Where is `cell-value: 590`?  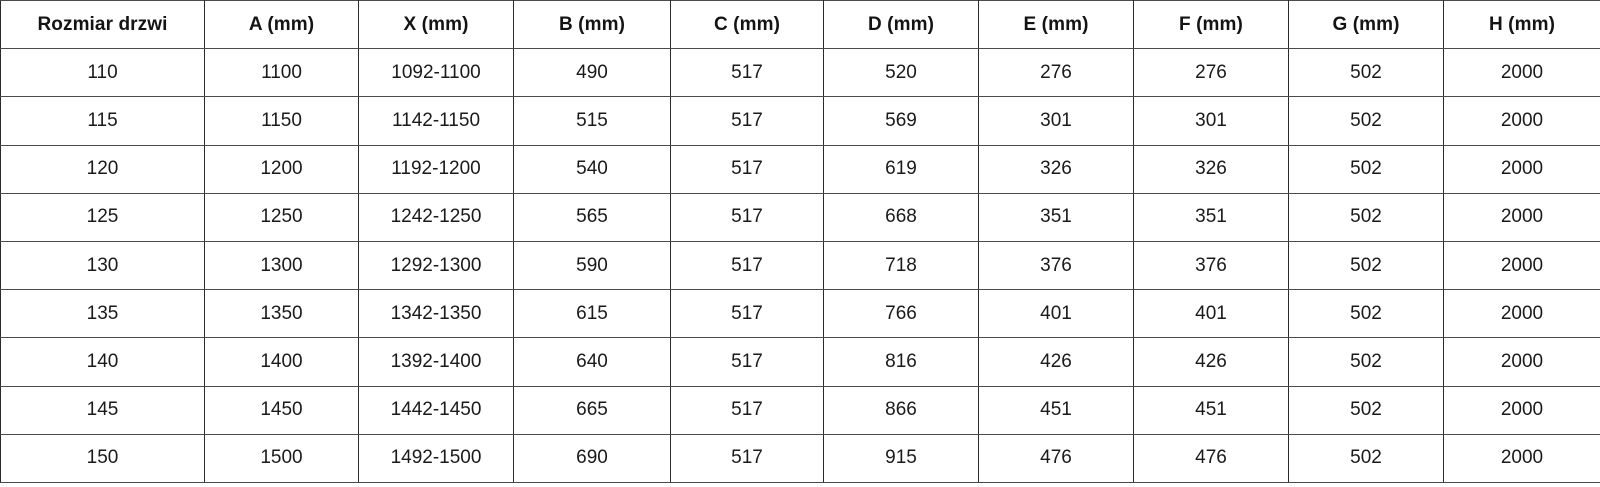 cell-value: 590 is located at coordinates (592, 265).